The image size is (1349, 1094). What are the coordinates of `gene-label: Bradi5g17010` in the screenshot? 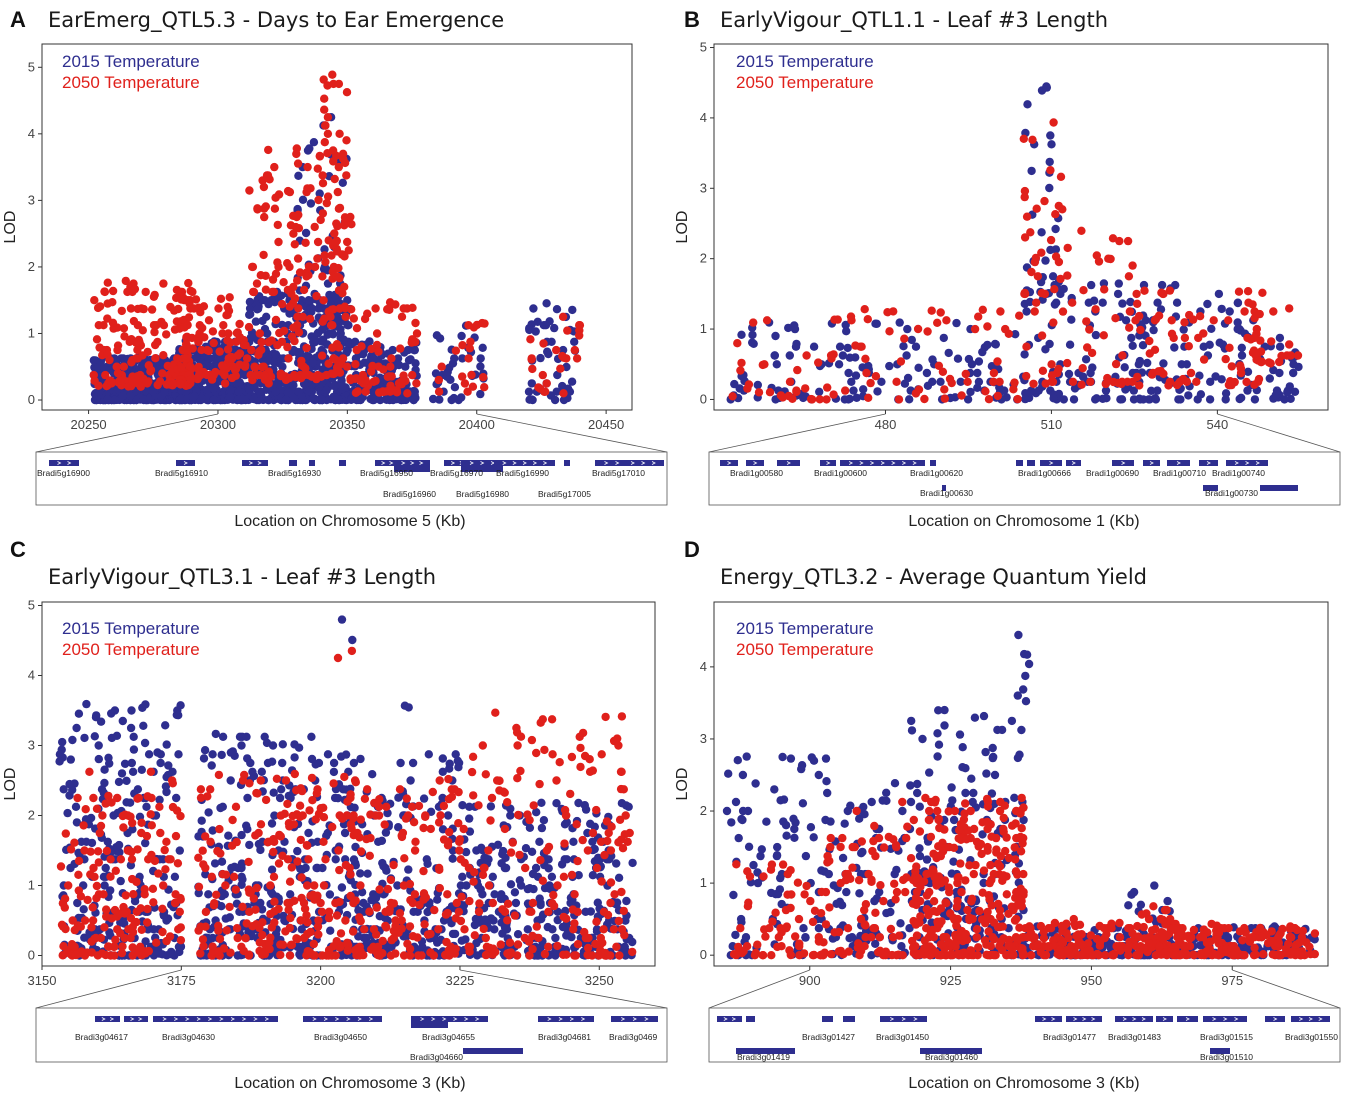 It's located at (618, 473).